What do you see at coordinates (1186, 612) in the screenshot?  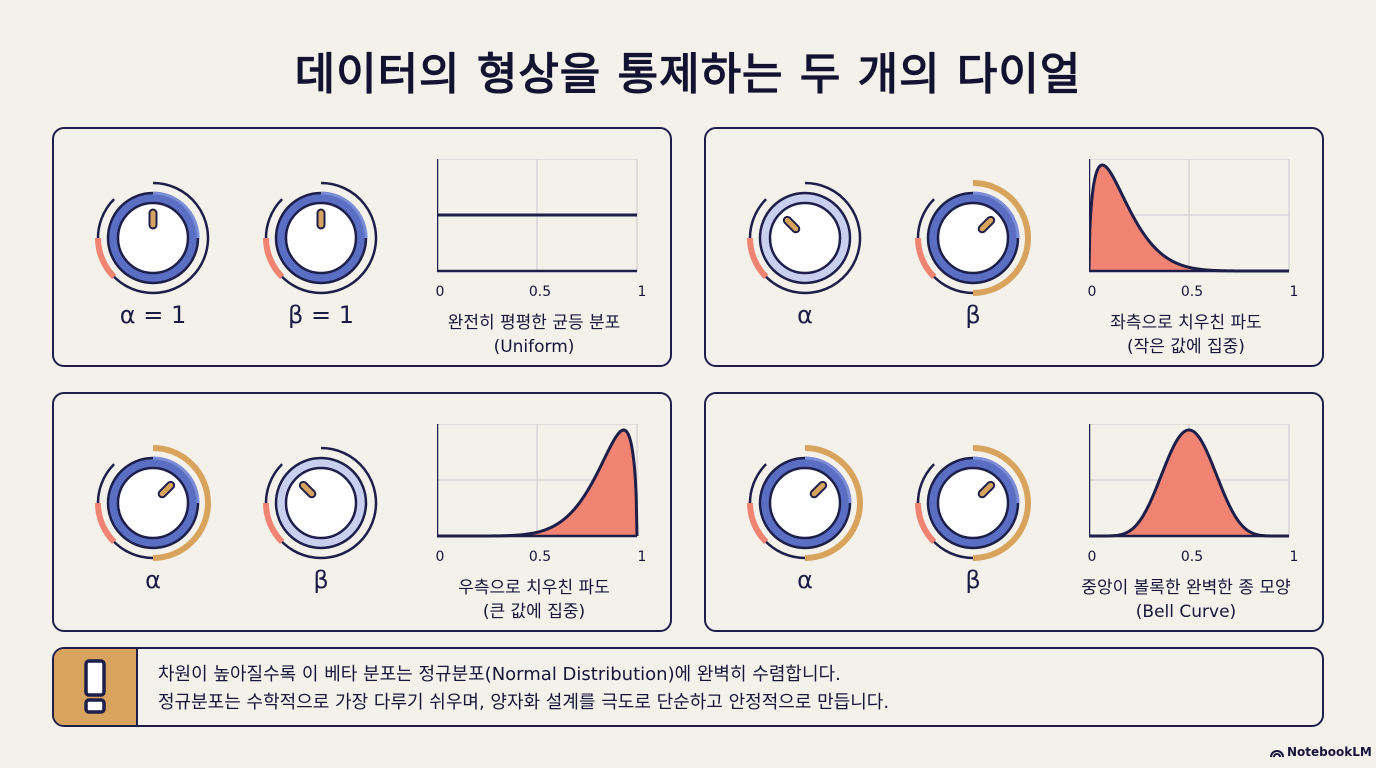 I see `caption-line-2: (Bell Curve)` at bounding box center [1186, 612].